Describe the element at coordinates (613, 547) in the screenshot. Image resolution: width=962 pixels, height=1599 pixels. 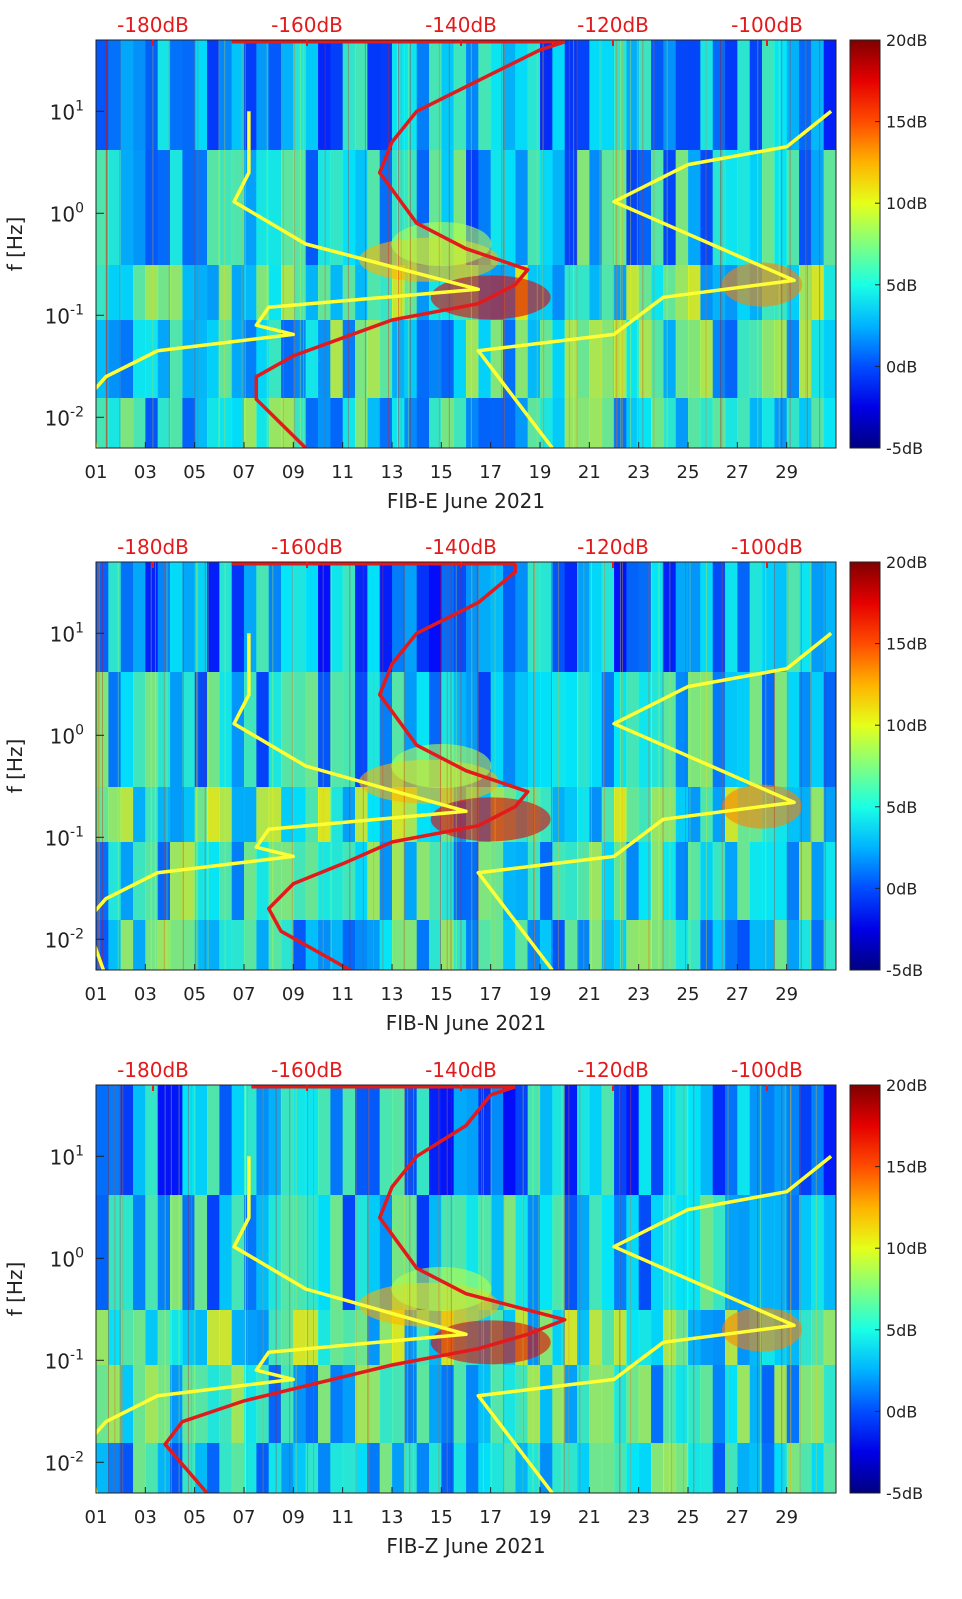
I see `top-axis-label: -120dB` at that location.